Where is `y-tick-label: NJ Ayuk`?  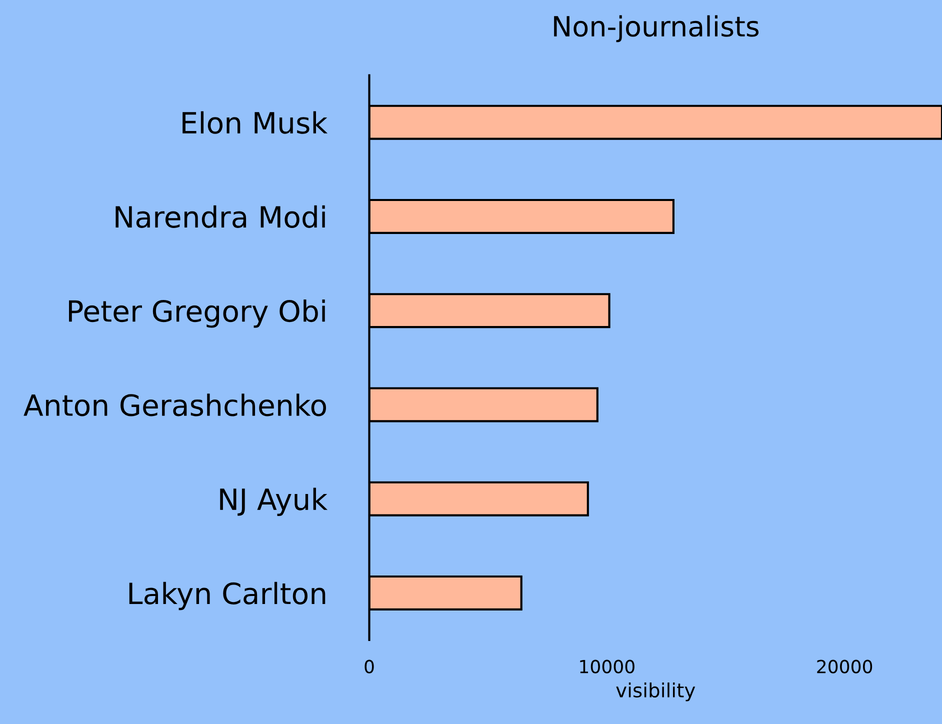
y-tick-label: NJ Ayuk is located at coordinates (274, 502).